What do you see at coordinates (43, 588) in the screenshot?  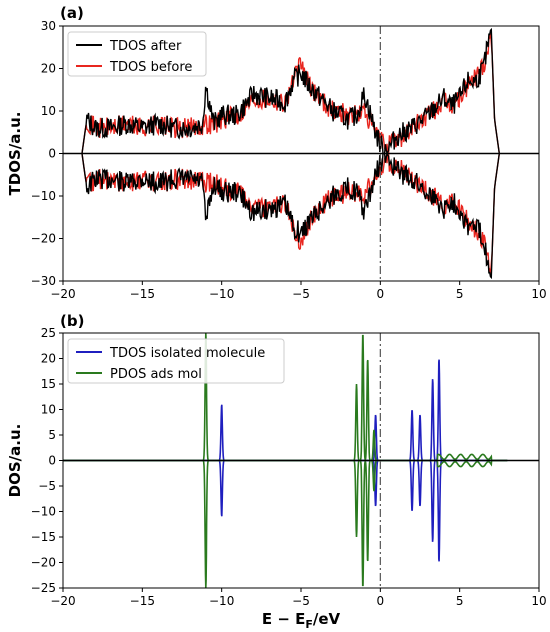 I see `y-tick-label: −25` at bounding box center [43, 588].